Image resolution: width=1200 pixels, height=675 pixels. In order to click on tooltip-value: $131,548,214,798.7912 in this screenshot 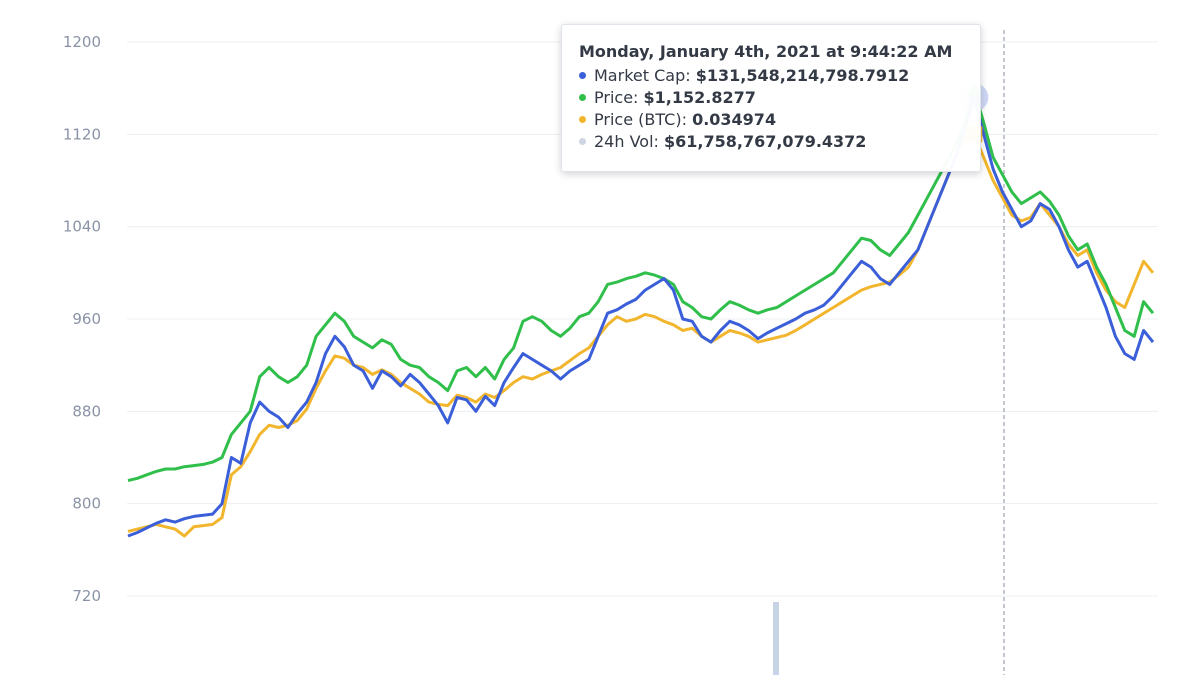, I will do `click(802, 75)`.